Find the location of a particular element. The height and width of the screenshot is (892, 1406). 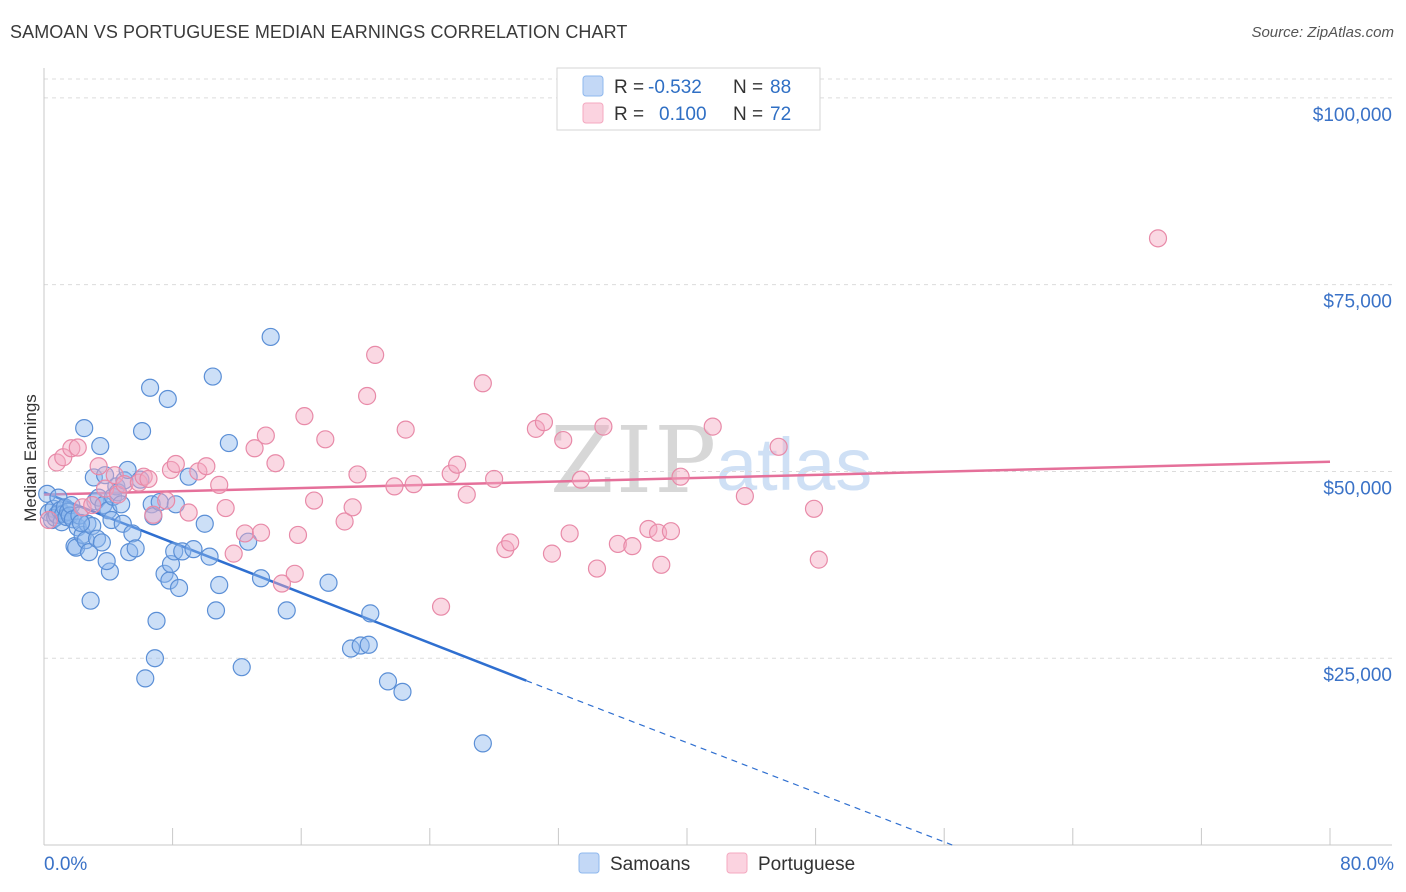

series-legend: Samoans Portuguese is located at coordinates (716, 863).